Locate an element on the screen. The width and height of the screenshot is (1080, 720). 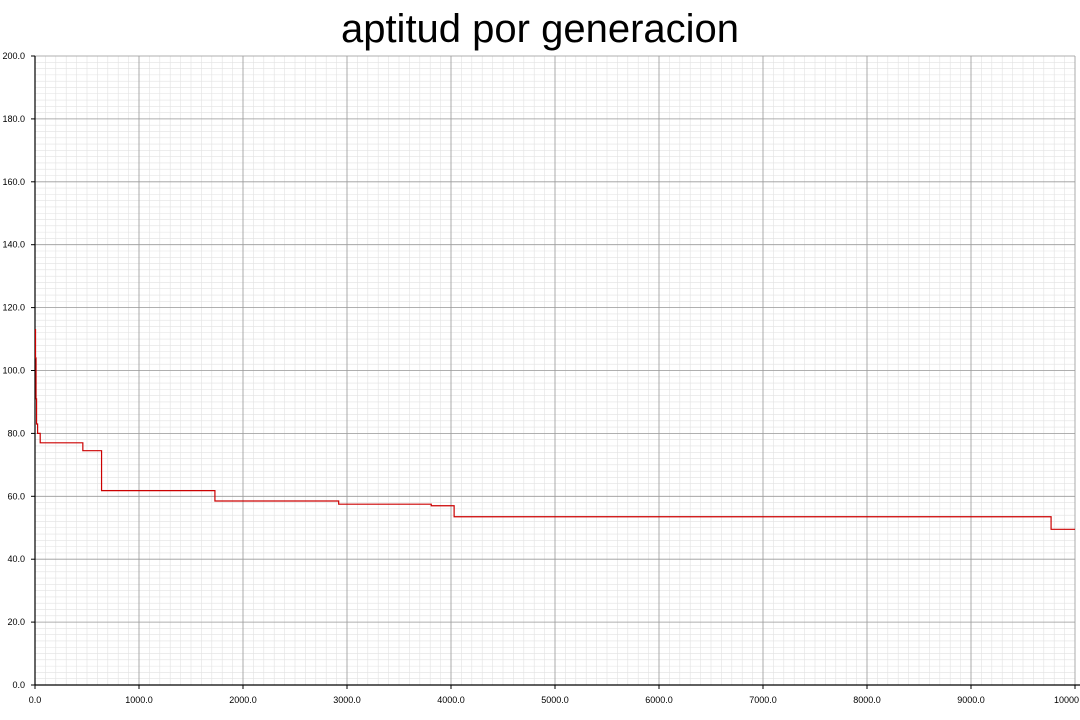
y-tick-label: 160.0 is located at coordinates (13, 182).